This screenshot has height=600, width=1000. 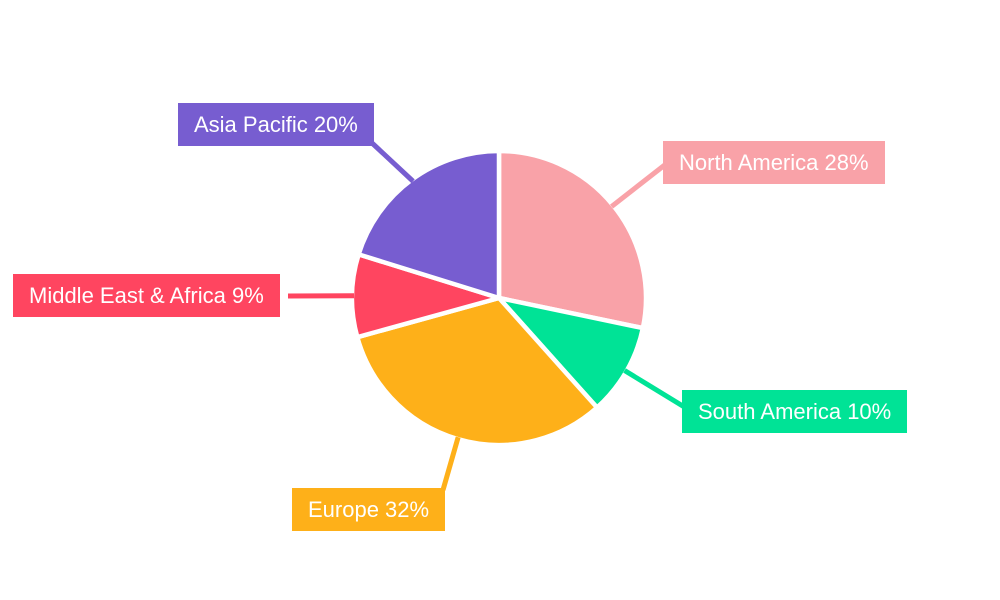 I want to click on label-middle-east-africa: Middle East & Africa 9%, so click(x=146, y=295).